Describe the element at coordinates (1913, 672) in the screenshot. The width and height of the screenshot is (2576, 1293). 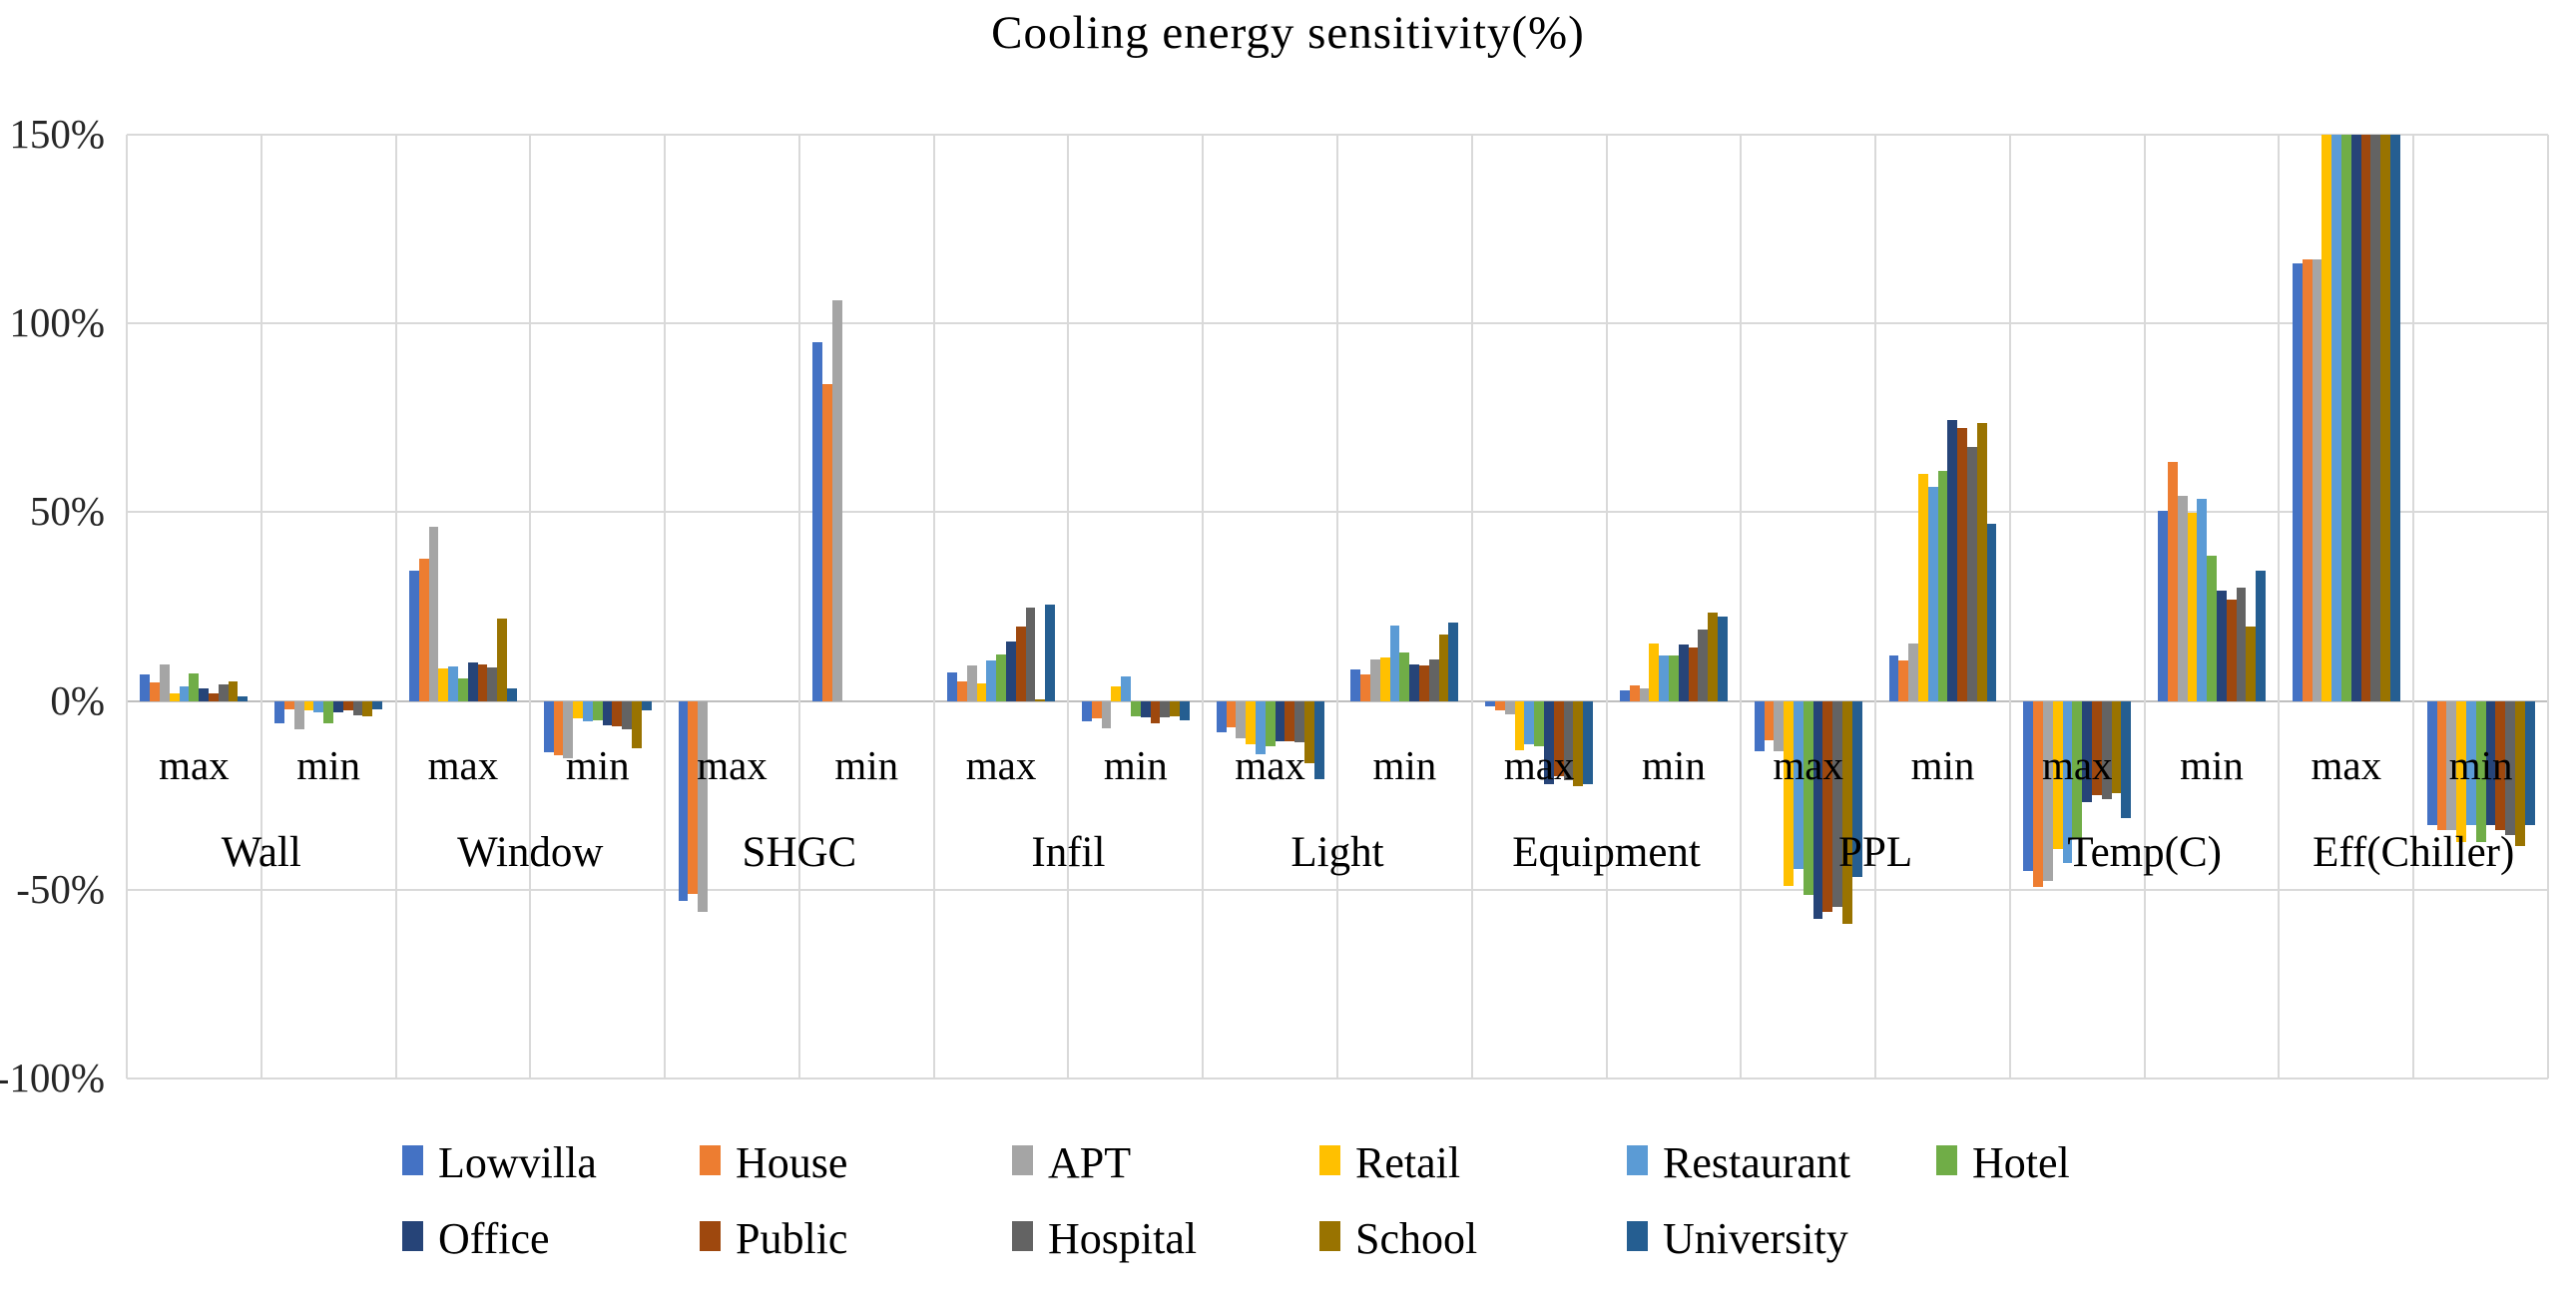
I see `bar-apt-ppl-min` at that location.